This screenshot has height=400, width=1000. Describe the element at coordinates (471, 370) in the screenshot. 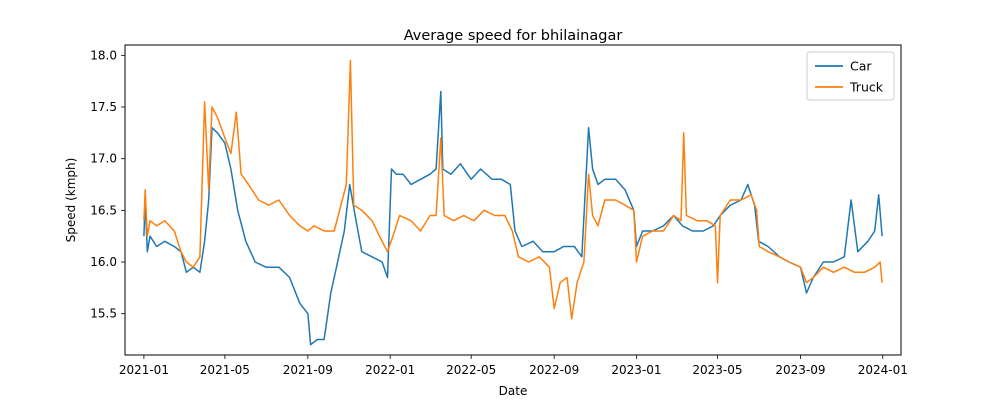

I see `x-tick-label: 2022-05` at that location.